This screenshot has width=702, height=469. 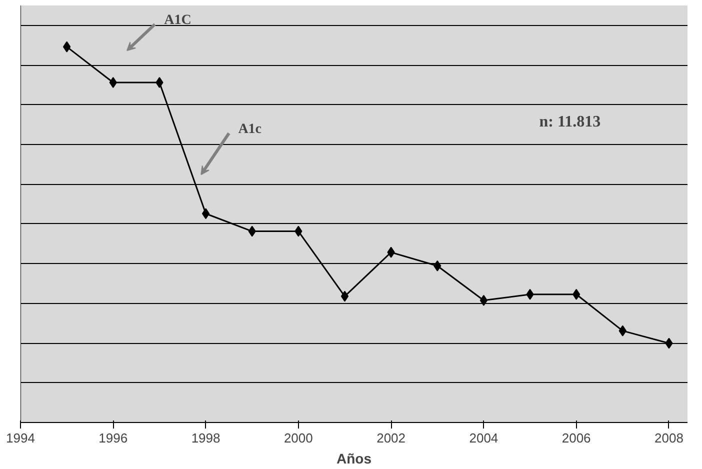 What do you see at coordinates (391, 438) in the screenshot?
I see `x-tick-label: 2002` at bounding box center [391, 438].